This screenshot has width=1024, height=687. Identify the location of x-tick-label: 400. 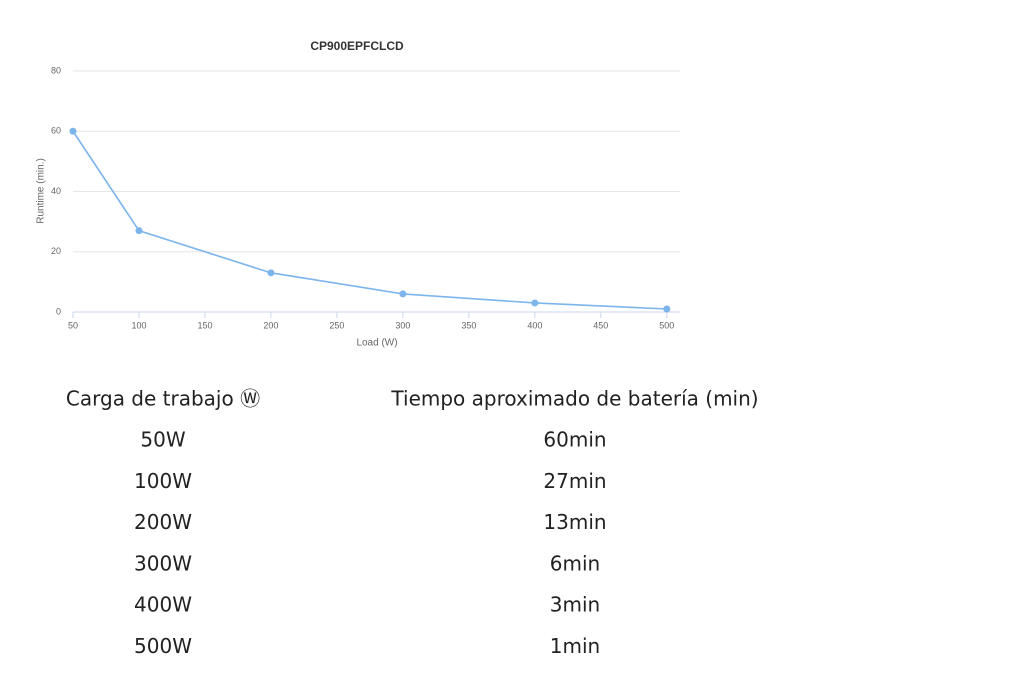
(534, 325).